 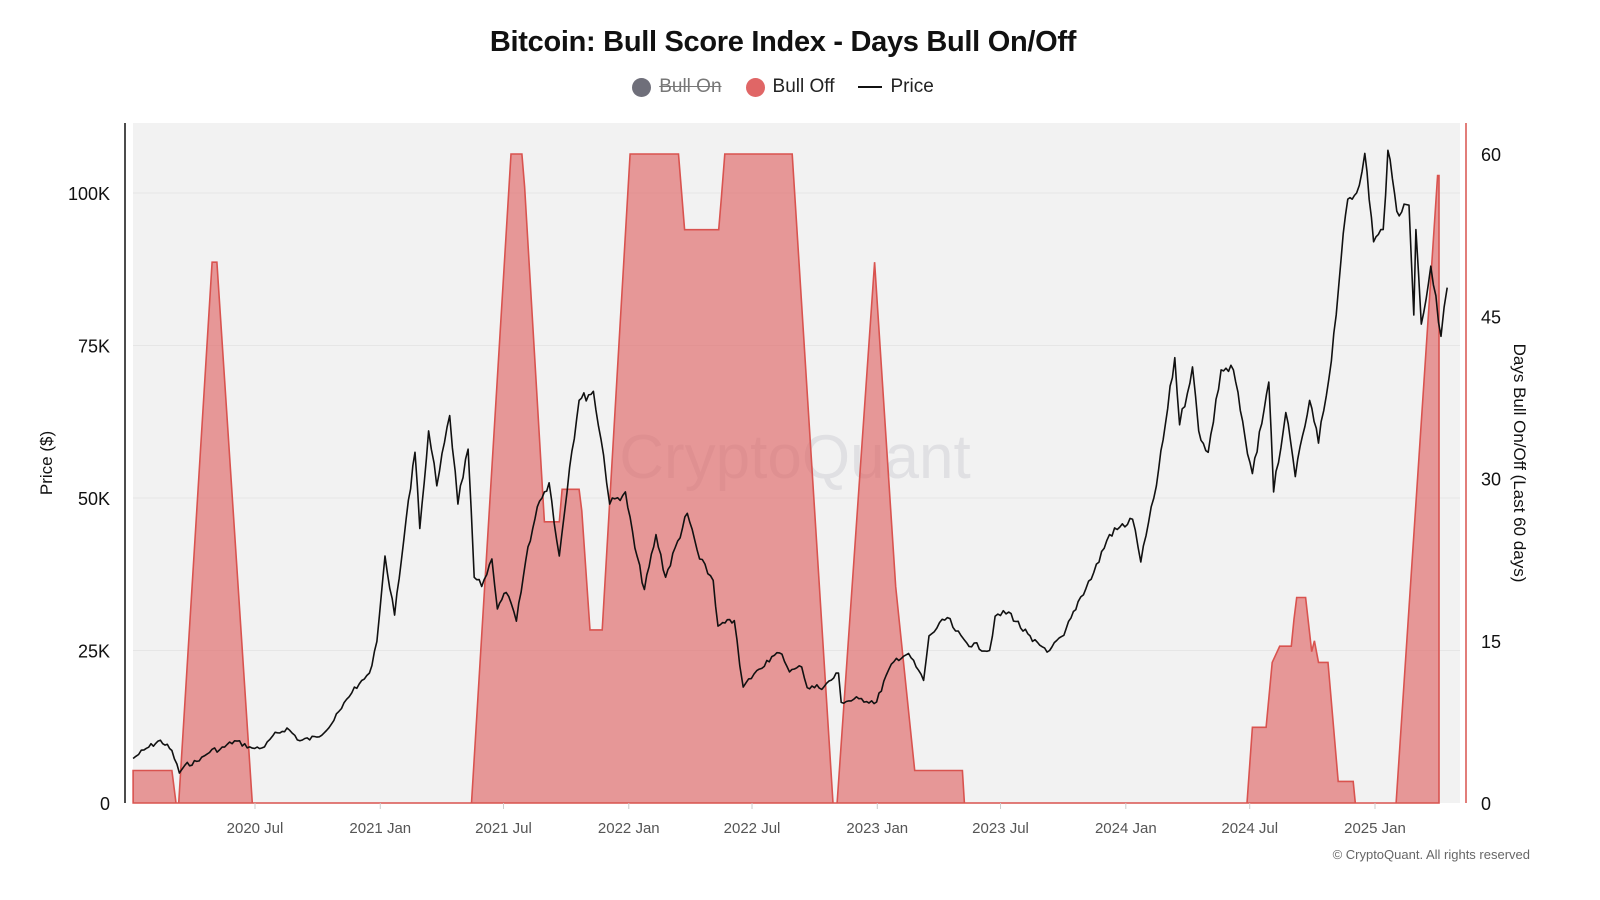 I want to click on left-tick-label: 100K, so click(x=89, y=194).